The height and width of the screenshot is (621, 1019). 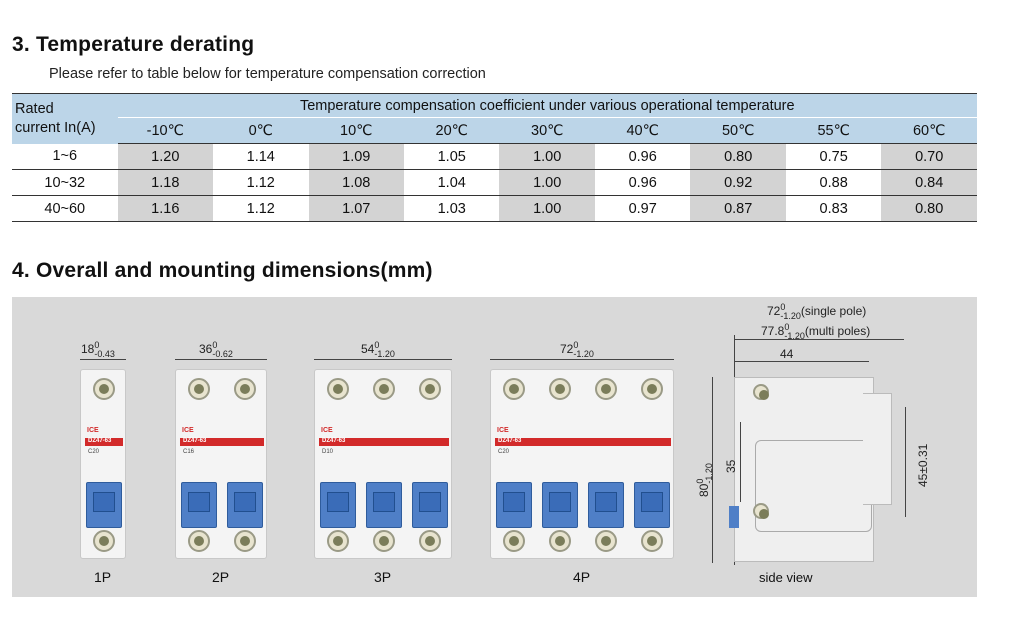 What do you see at coordinates (356, 156) in the screenshot?
I see `coefficient-cell: 1.09` at bounding box center [356, 156].